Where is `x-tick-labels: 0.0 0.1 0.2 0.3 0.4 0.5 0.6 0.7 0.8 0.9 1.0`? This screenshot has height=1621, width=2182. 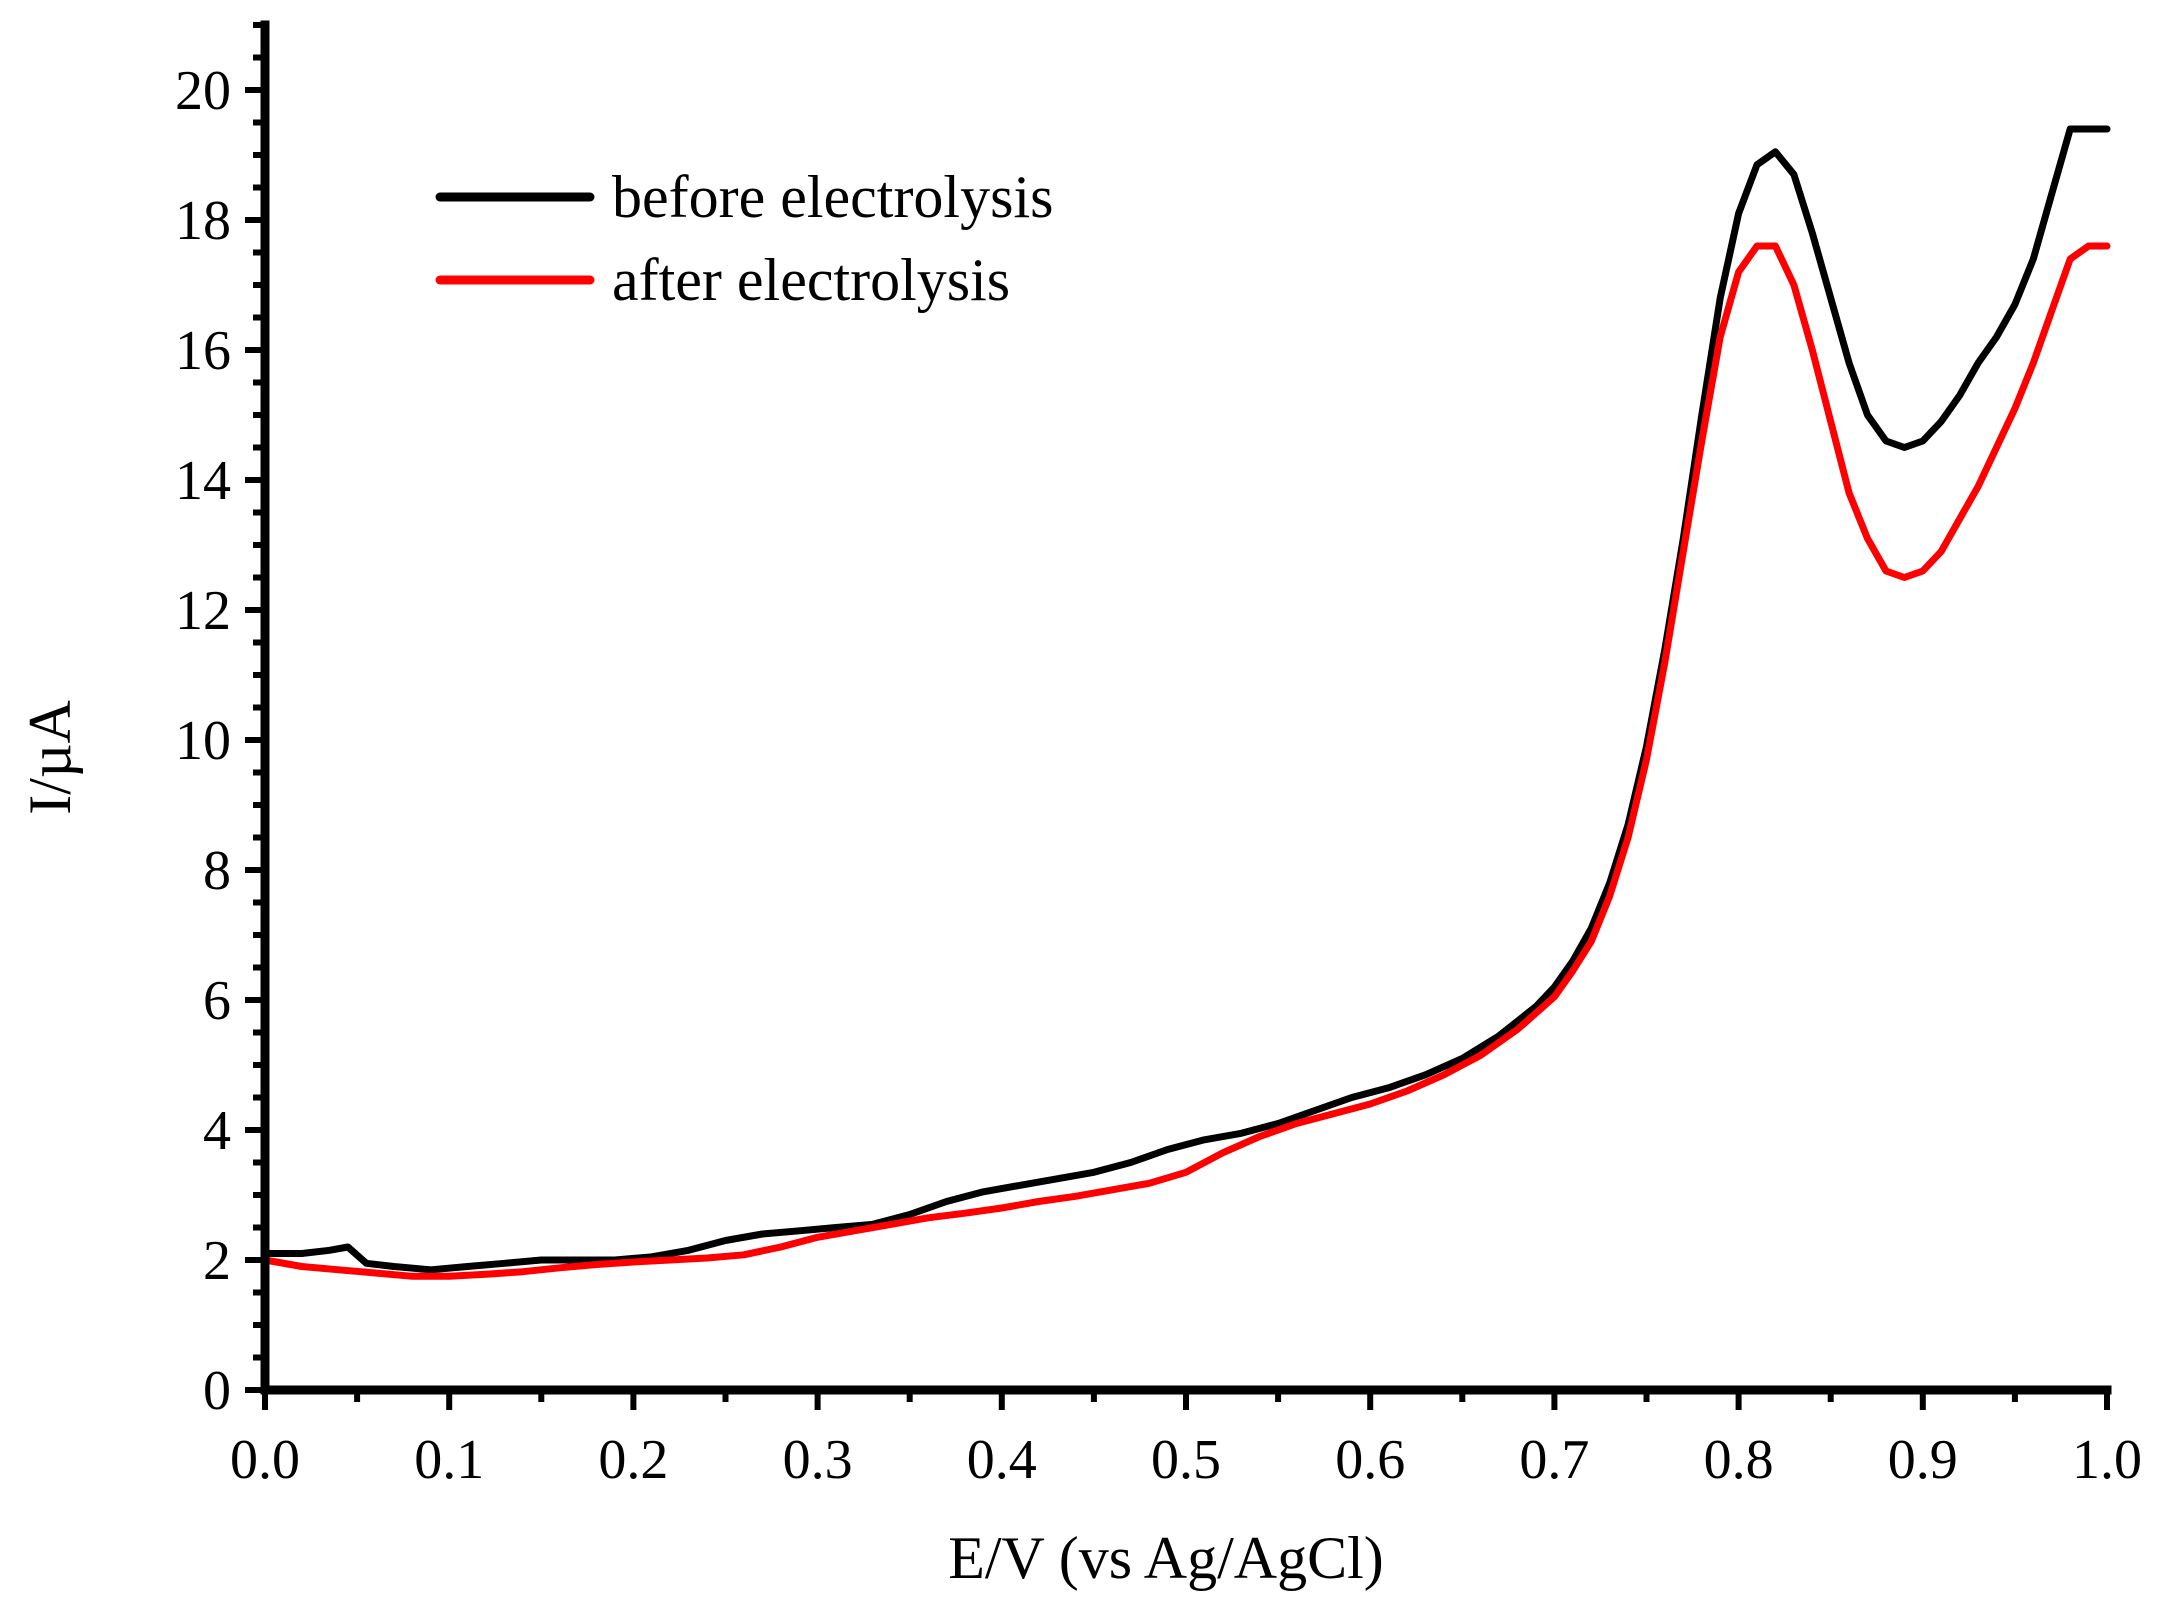 x-tick-labels: 0.0 0.1 0.2 0.3 0.4 0.5 0.6 0.7 0.8 0.9 1.0 is located at coordinates (1186, 1460).